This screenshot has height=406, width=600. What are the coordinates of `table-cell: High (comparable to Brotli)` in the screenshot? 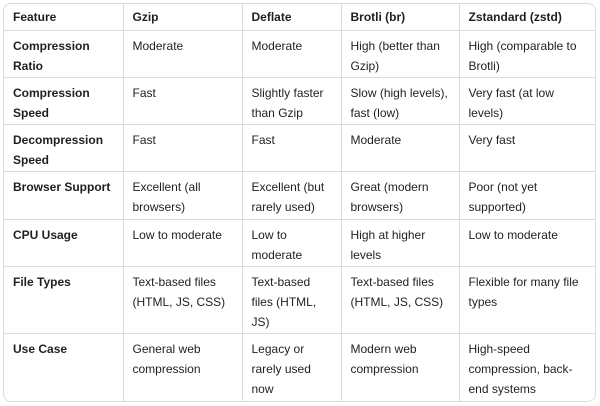 It's located at (527, 54).